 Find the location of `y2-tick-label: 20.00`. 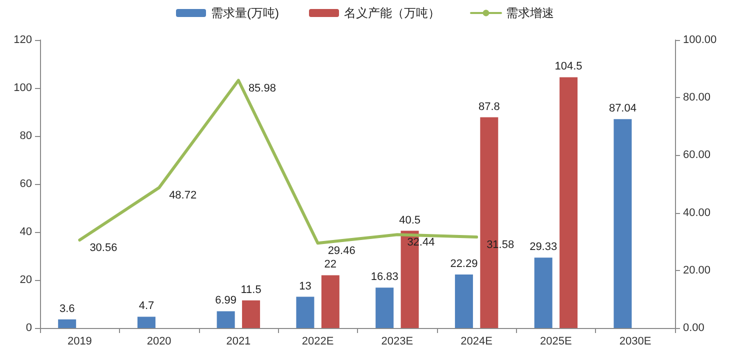

y2-tick-label: 20.00 is located at coordinates (697, 270).